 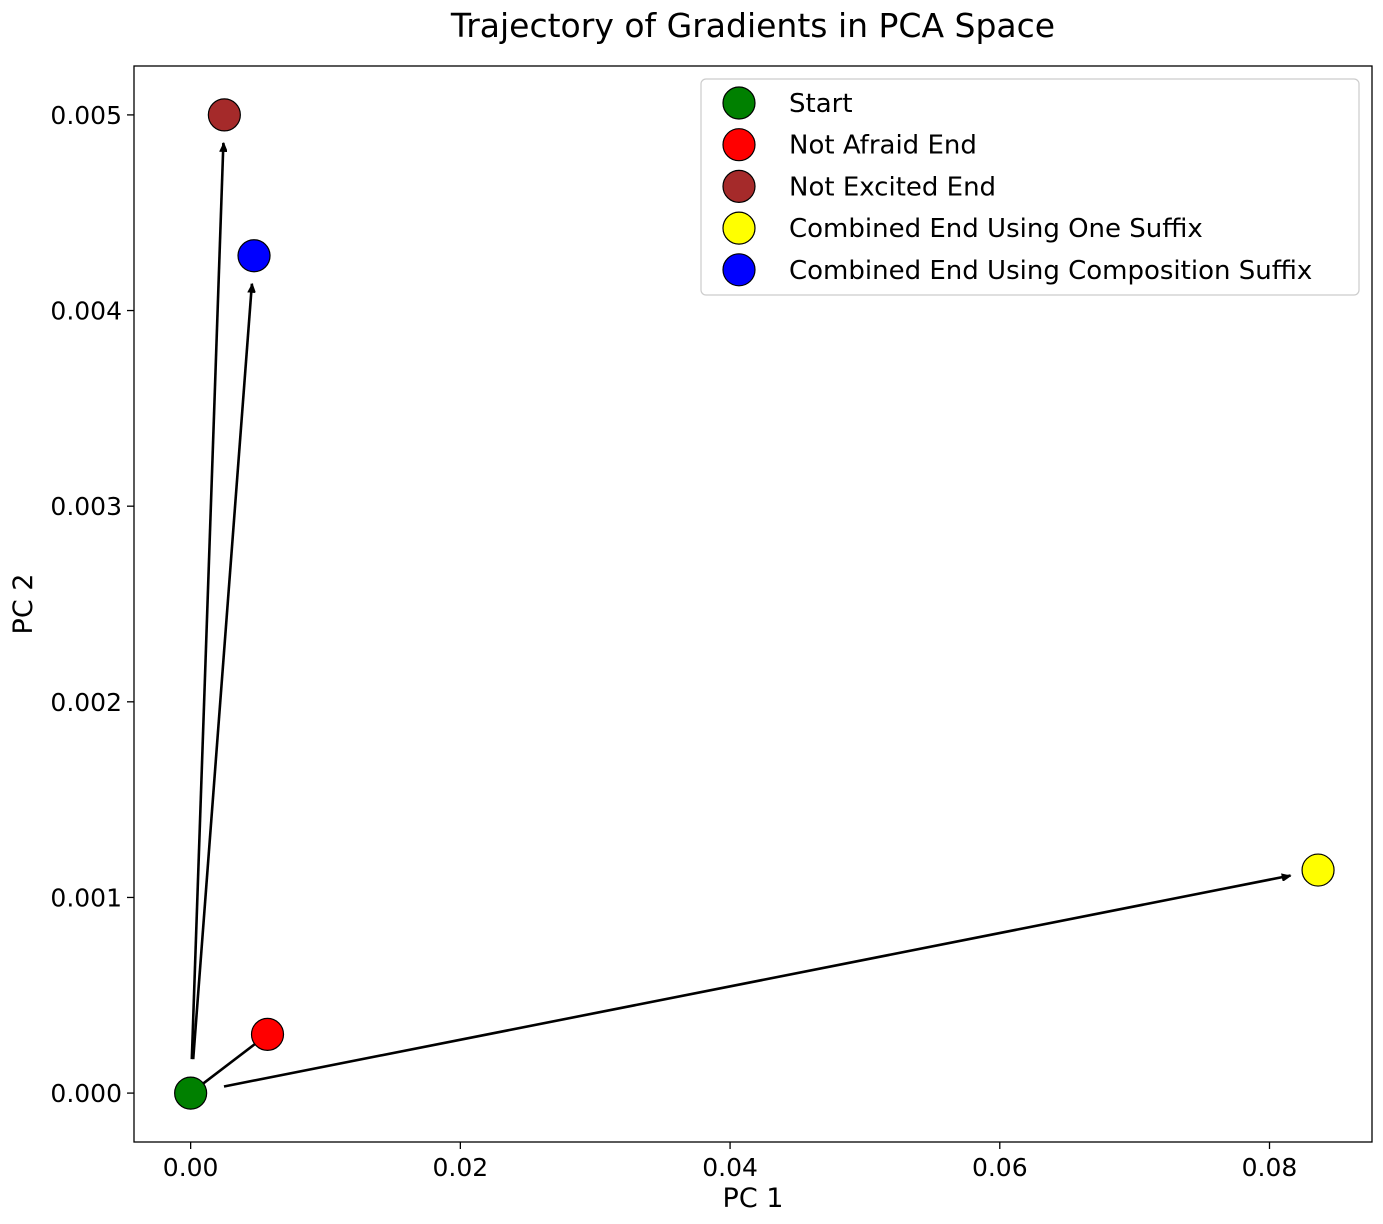 What do you see at coordinates (23, 604) in the screenshot?
I see `y-axis-title: PC 2` at bounding box center [23, 604].